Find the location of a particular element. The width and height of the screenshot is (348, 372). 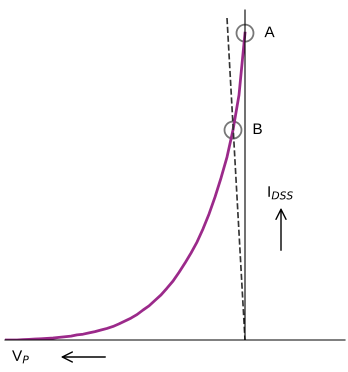

text: I$_{DSS}$ is located at coordinates (280, 193).